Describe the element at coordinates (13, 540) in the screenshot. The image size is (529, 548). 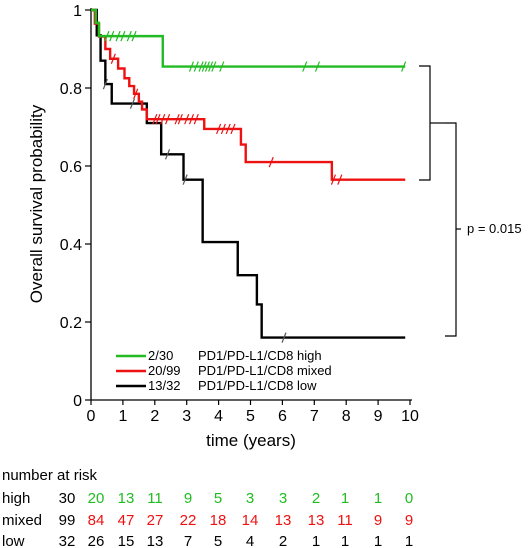
I see `risk-row-label-low: low` at that location.